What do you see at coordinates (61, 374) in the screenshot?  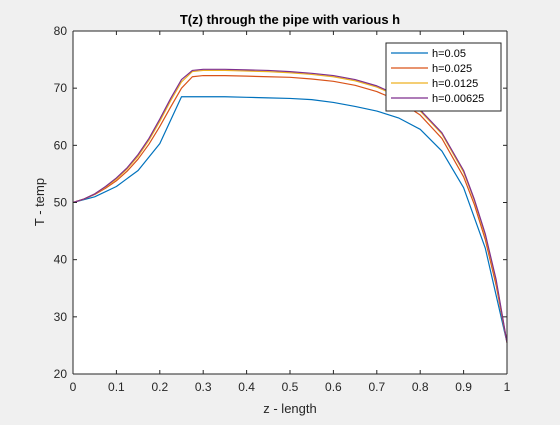 I see `y-tick-label: 20` at bounding box center [61, 374].